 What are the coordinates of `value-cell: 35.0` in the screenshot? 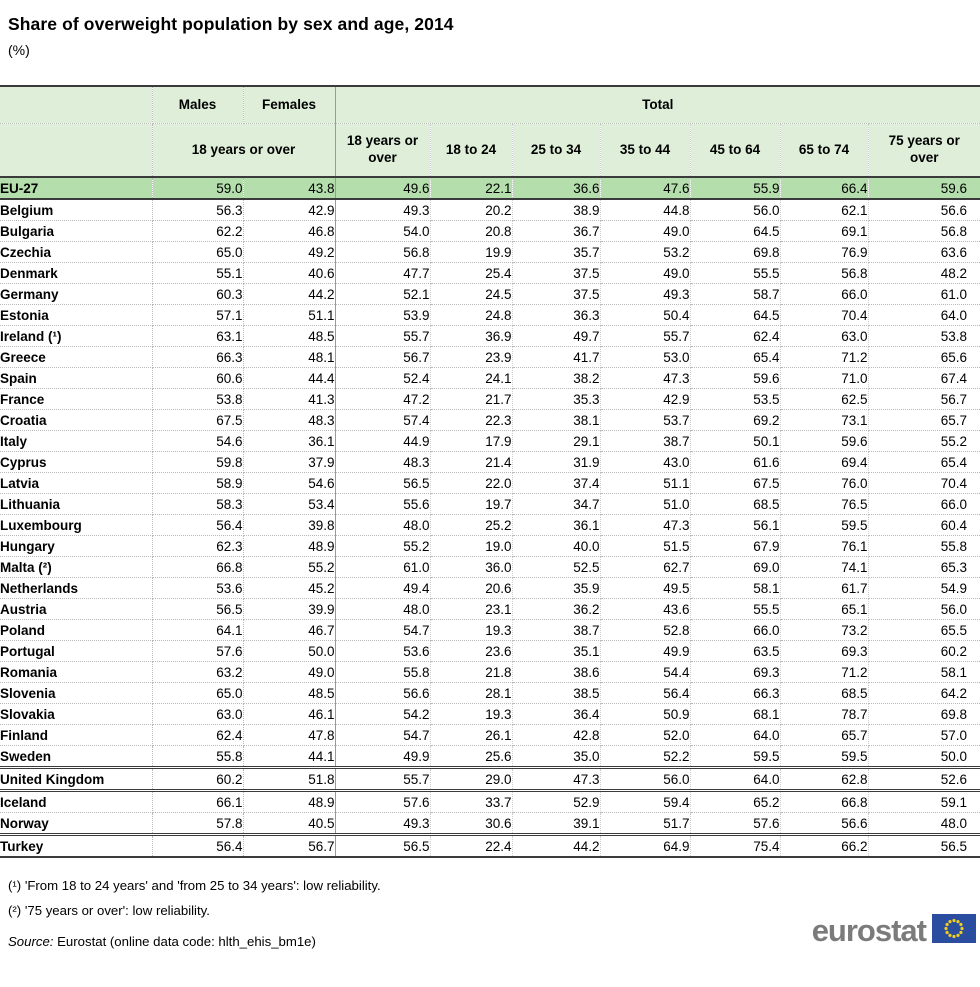 It's located at (556, 756).